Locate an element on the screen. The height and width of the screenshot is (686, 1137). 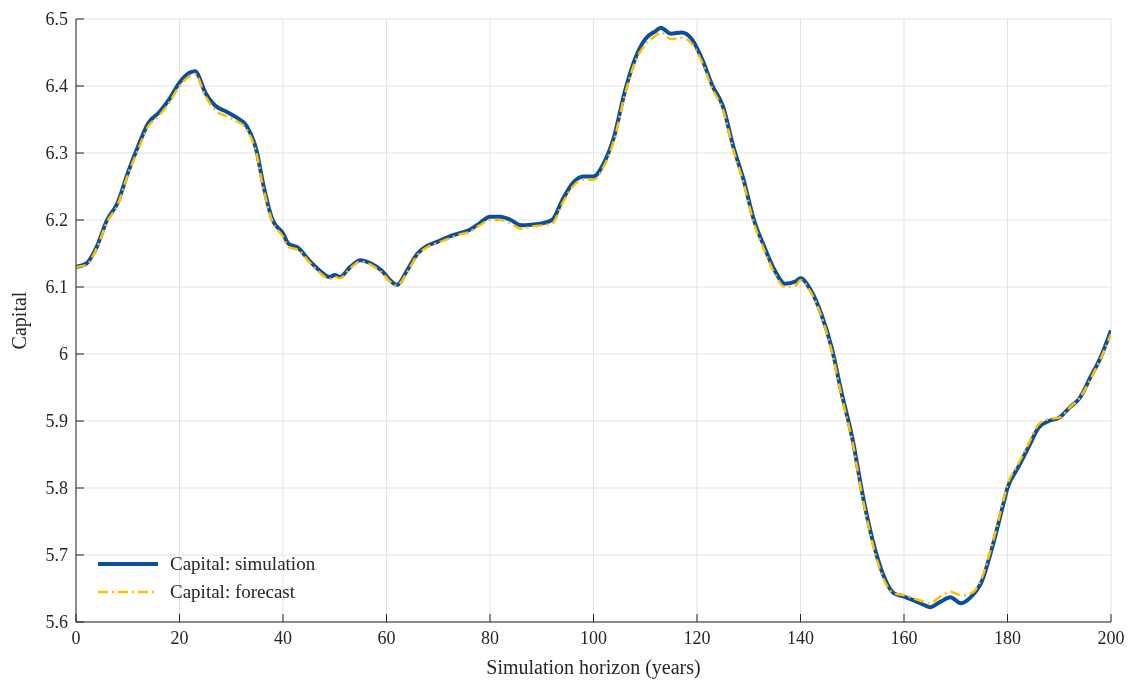
y-tick-label: 6.3 is located at coordinates (56, 153).